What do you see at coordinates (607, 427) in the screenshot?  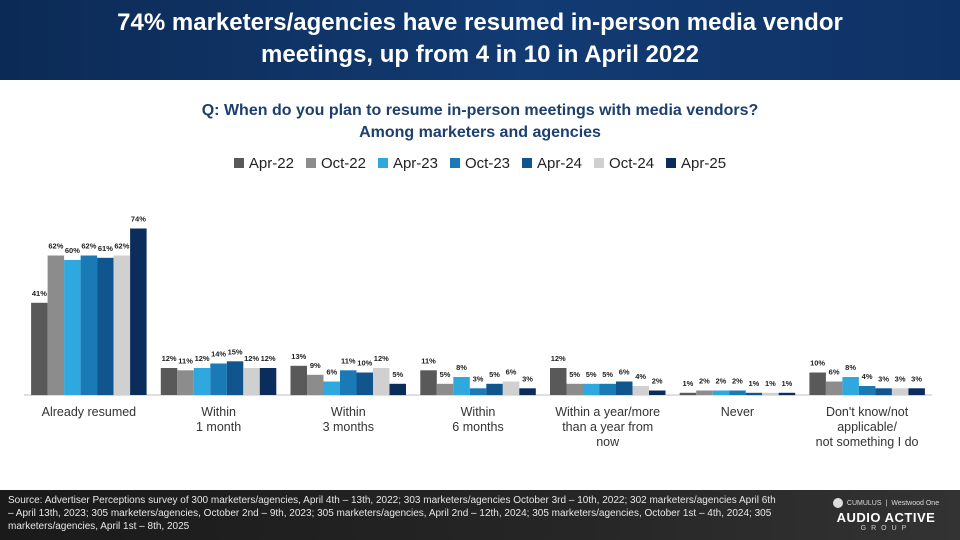 I see `category-label: than a year from` at bounding box center [607, 427].